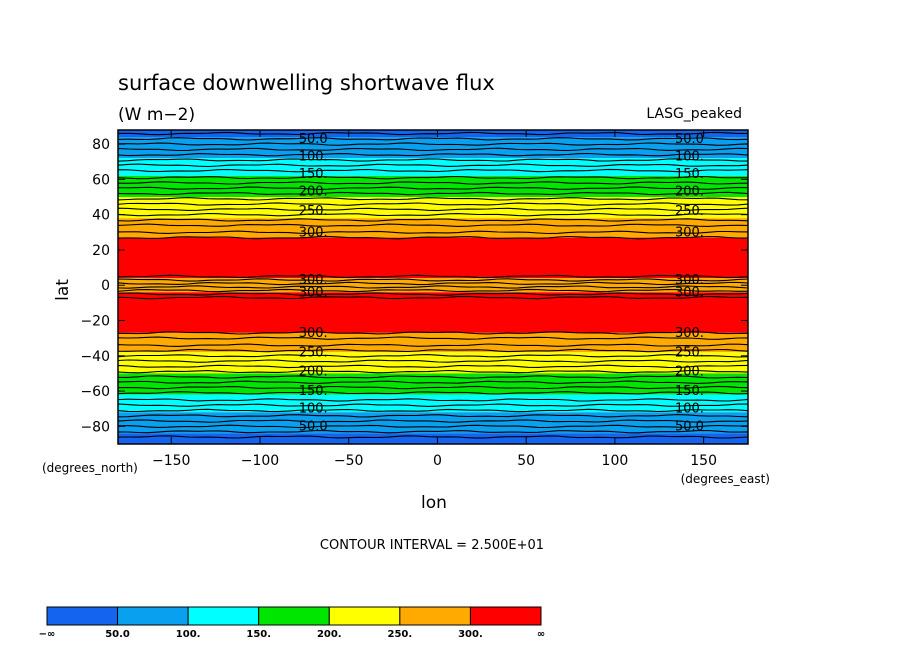  I want to click on x-tick-label: 150, so click(703, 461).